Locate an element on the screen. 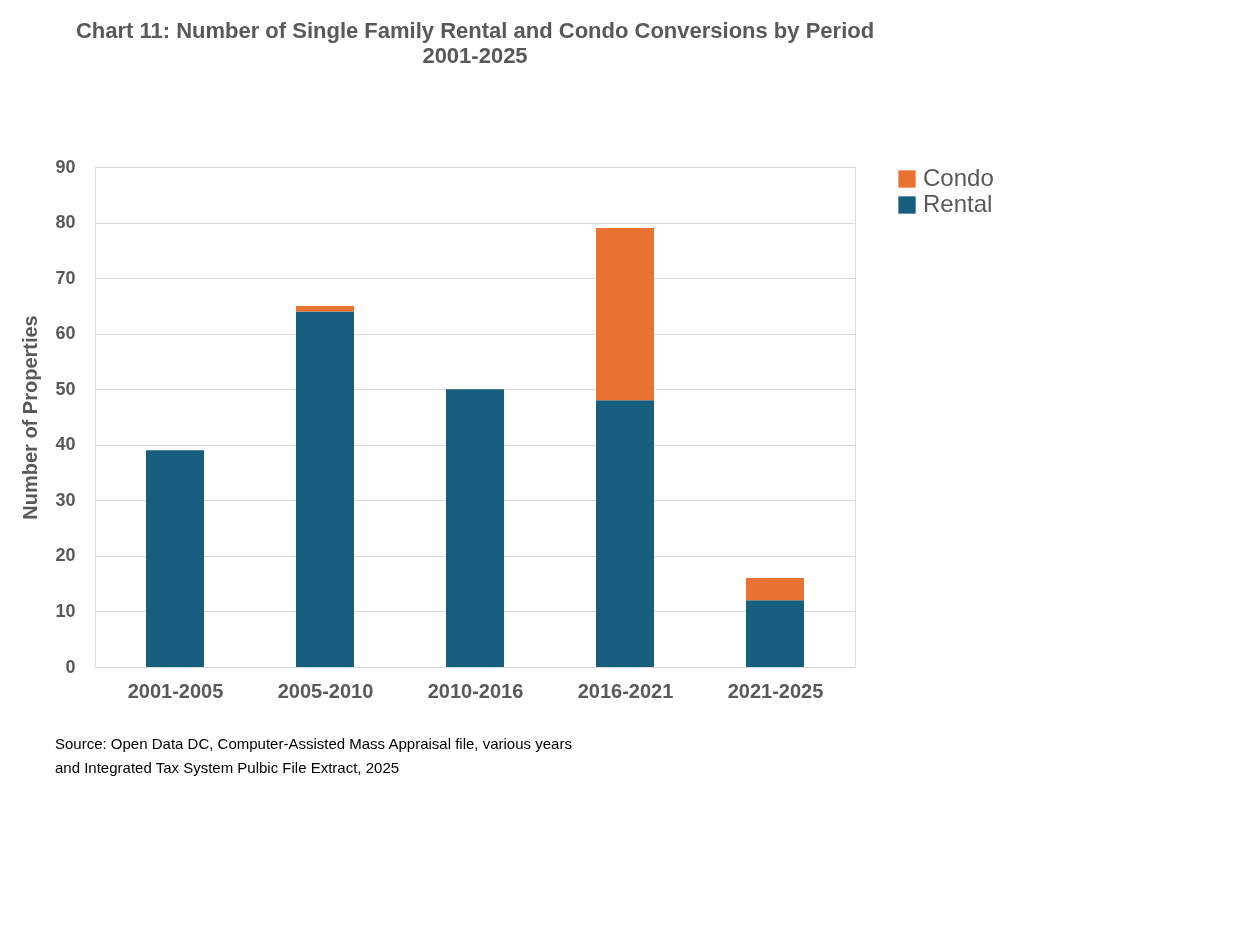 The width and height of the screenshot is (1250, 943). y-axis-title: Number of Properties is located at coordinates (30, 417).